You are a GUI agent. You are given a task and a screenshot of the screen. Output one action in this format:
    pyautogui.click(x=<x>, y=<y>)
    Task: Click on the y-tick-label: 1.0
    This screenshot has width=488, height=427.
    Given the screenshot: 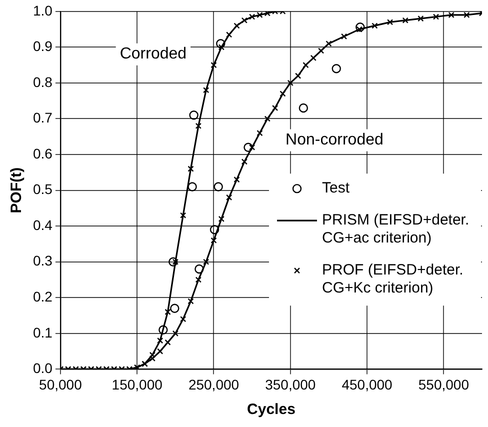 What is the action you would take?
    pyautogui.click(x=42, y=10)
    